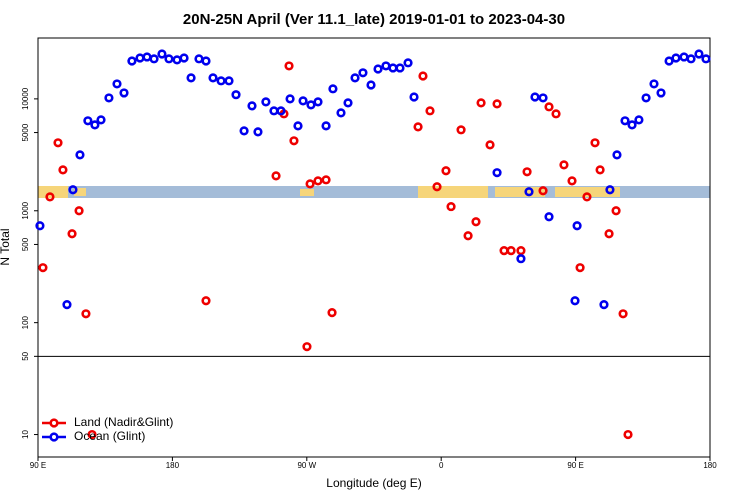  I want to click on y-tick-label: 5000, so click(25, 132).